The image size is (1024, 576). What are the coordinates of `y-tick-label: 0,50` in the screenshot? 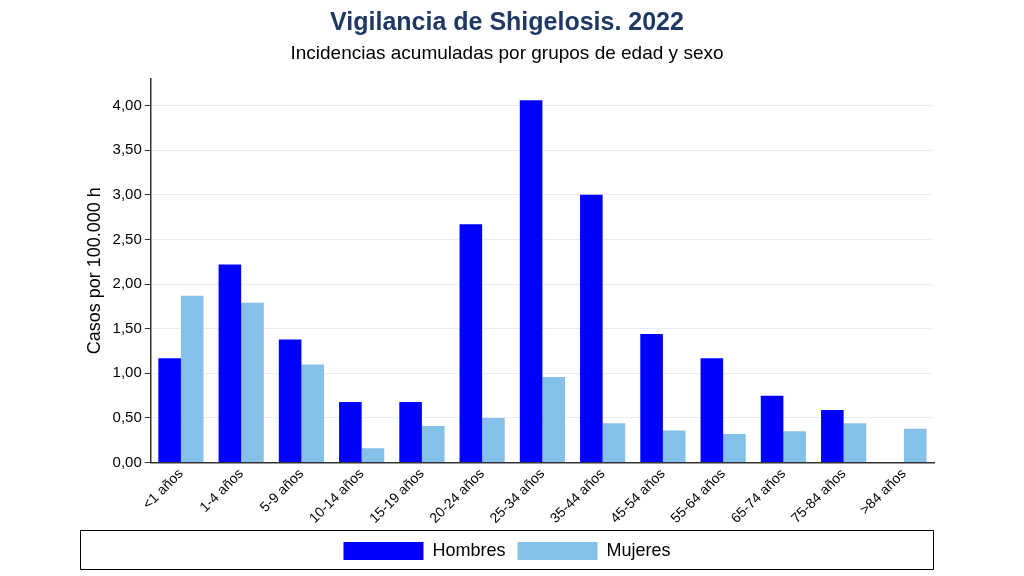 It's located at (127, 417).